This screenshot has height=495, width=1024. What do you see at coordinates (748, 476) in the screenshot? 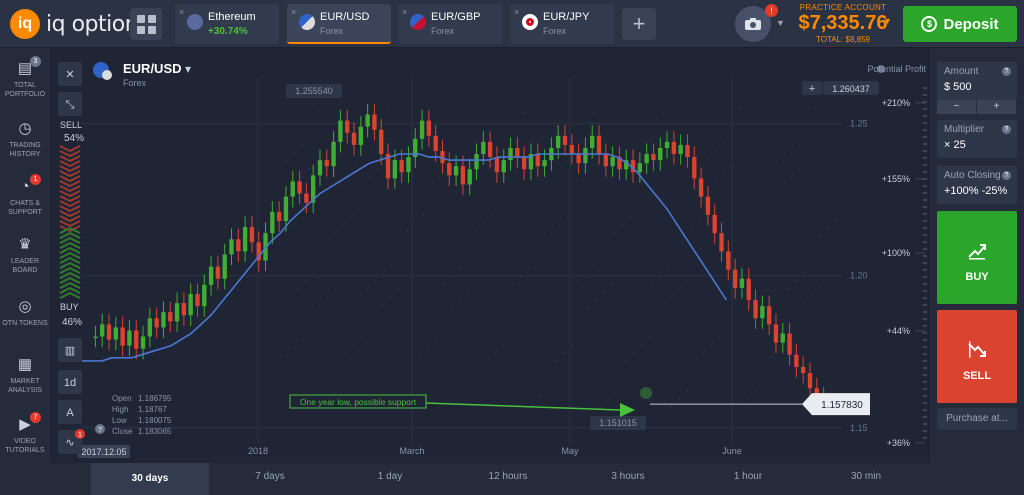
I see `timeframe-5: 1 hour` at bounding box center [748, 476].